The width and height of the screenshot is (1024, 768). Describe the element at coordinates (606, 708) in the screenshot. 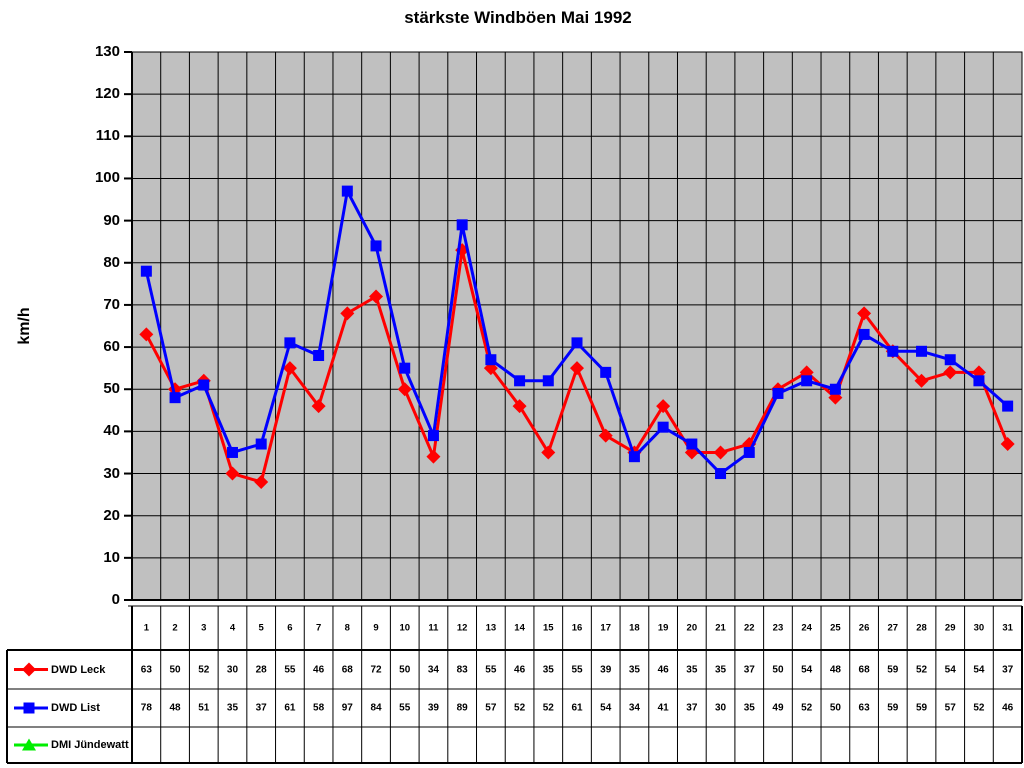

I see `value-cell-dwd-list-day-17: 54` at that location.